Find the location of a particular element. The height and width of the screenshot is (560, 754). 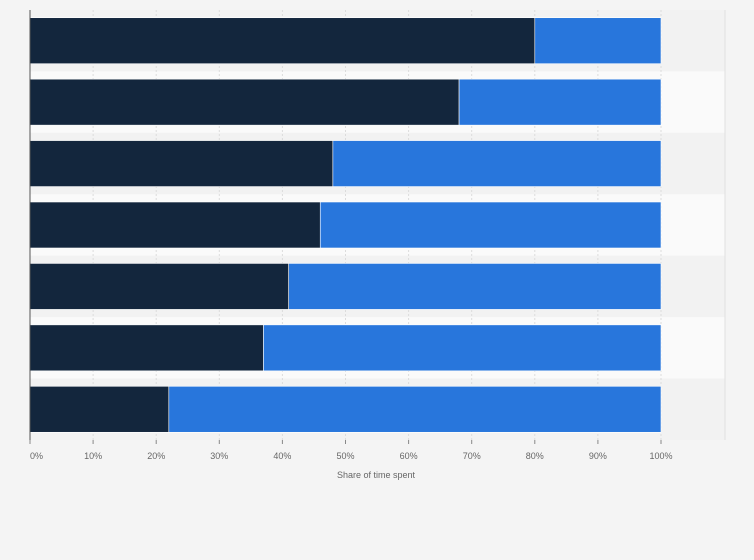

x-tick-label: 0% is located at coordinates (36, 456).